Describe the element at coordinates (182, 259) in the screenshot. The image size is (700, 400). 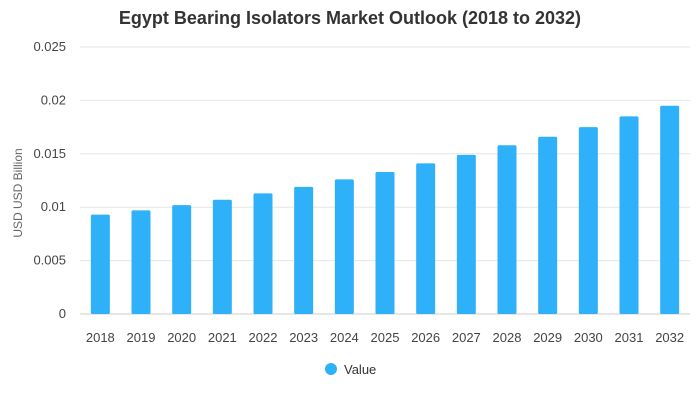
I see `bar-2020` at that location.